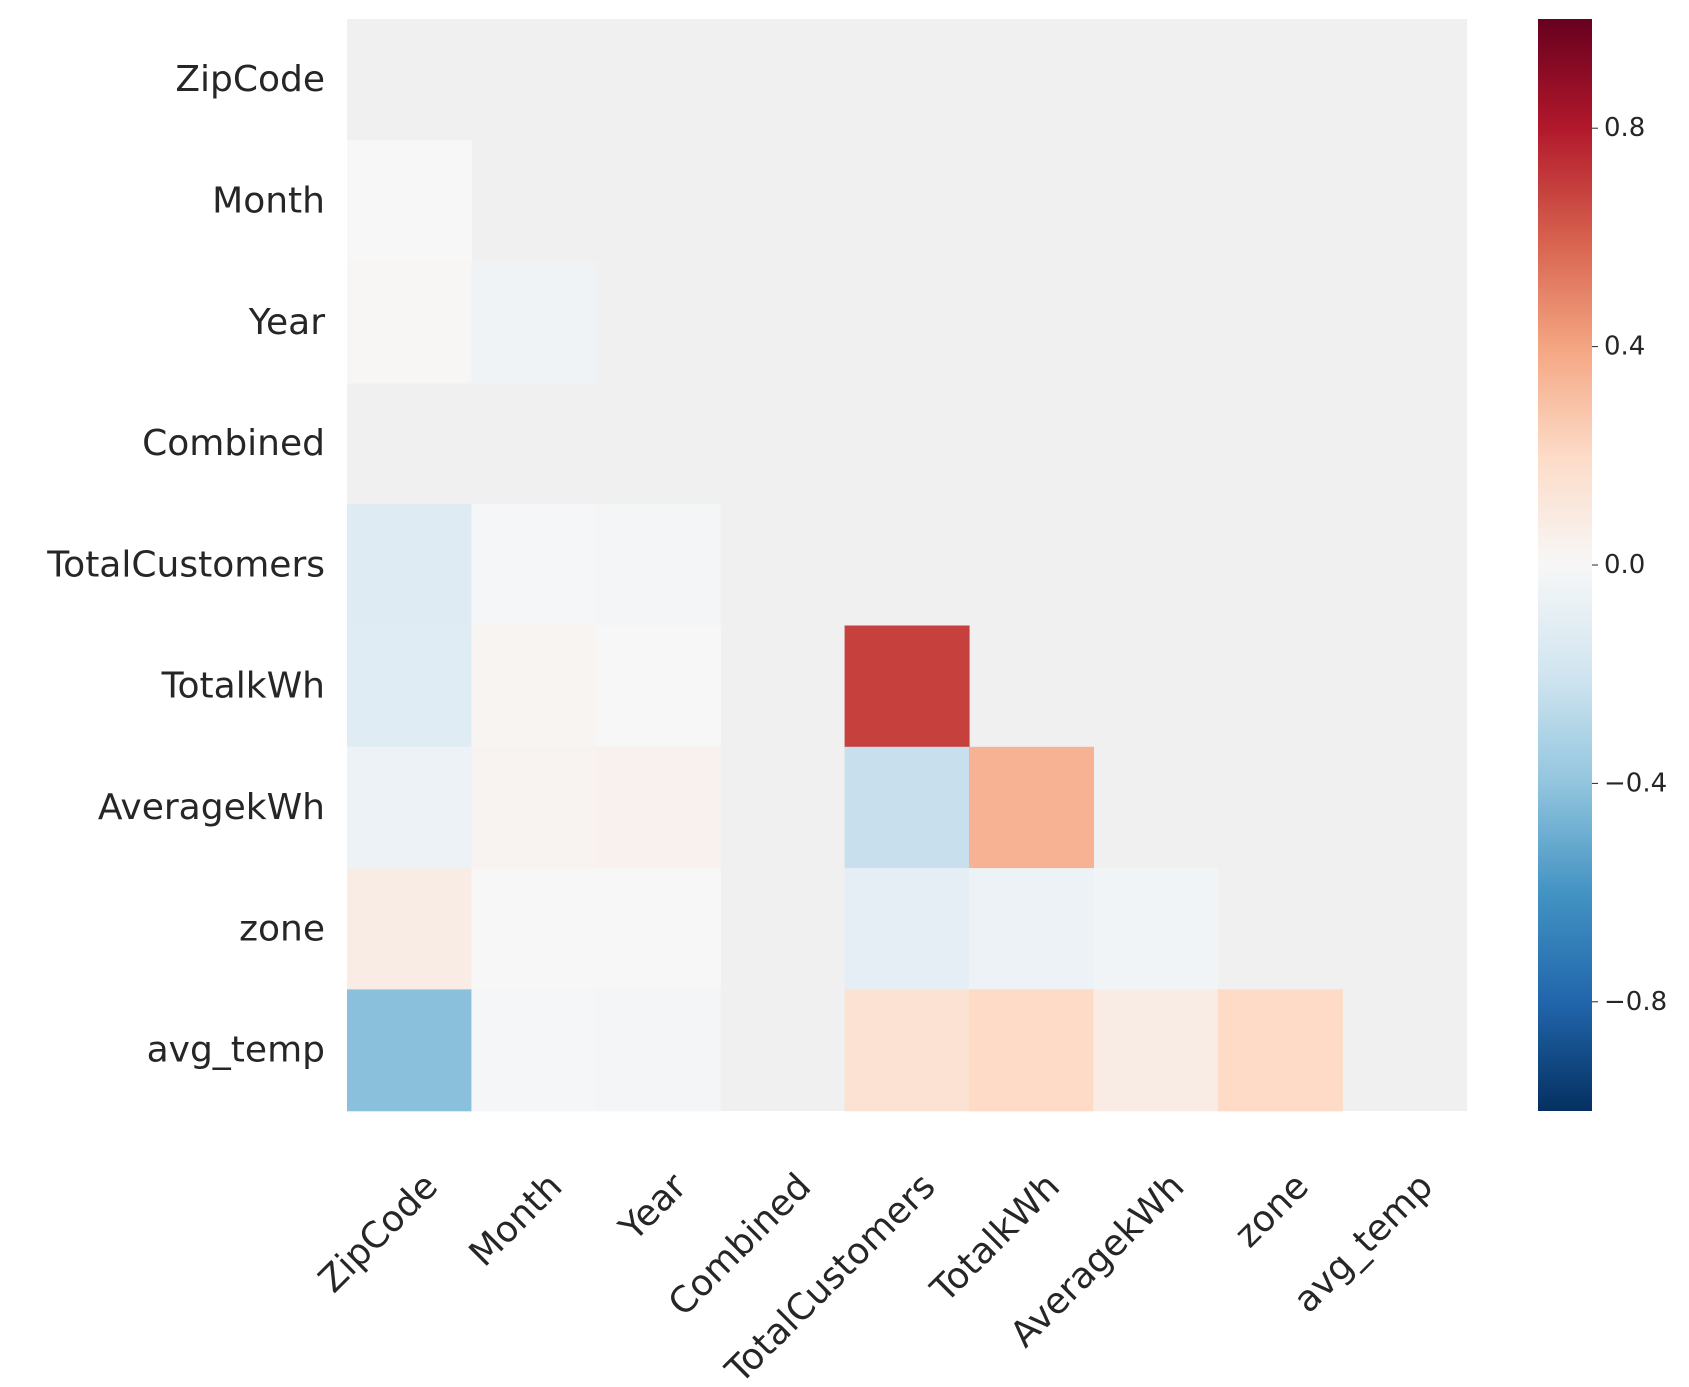 The width and height of the screenshot is (1689, 1387). What do you see at coordinates (653, 1208) in the screenshot?
I see `column-label-year: Year` at bounding box center [653, 1208].